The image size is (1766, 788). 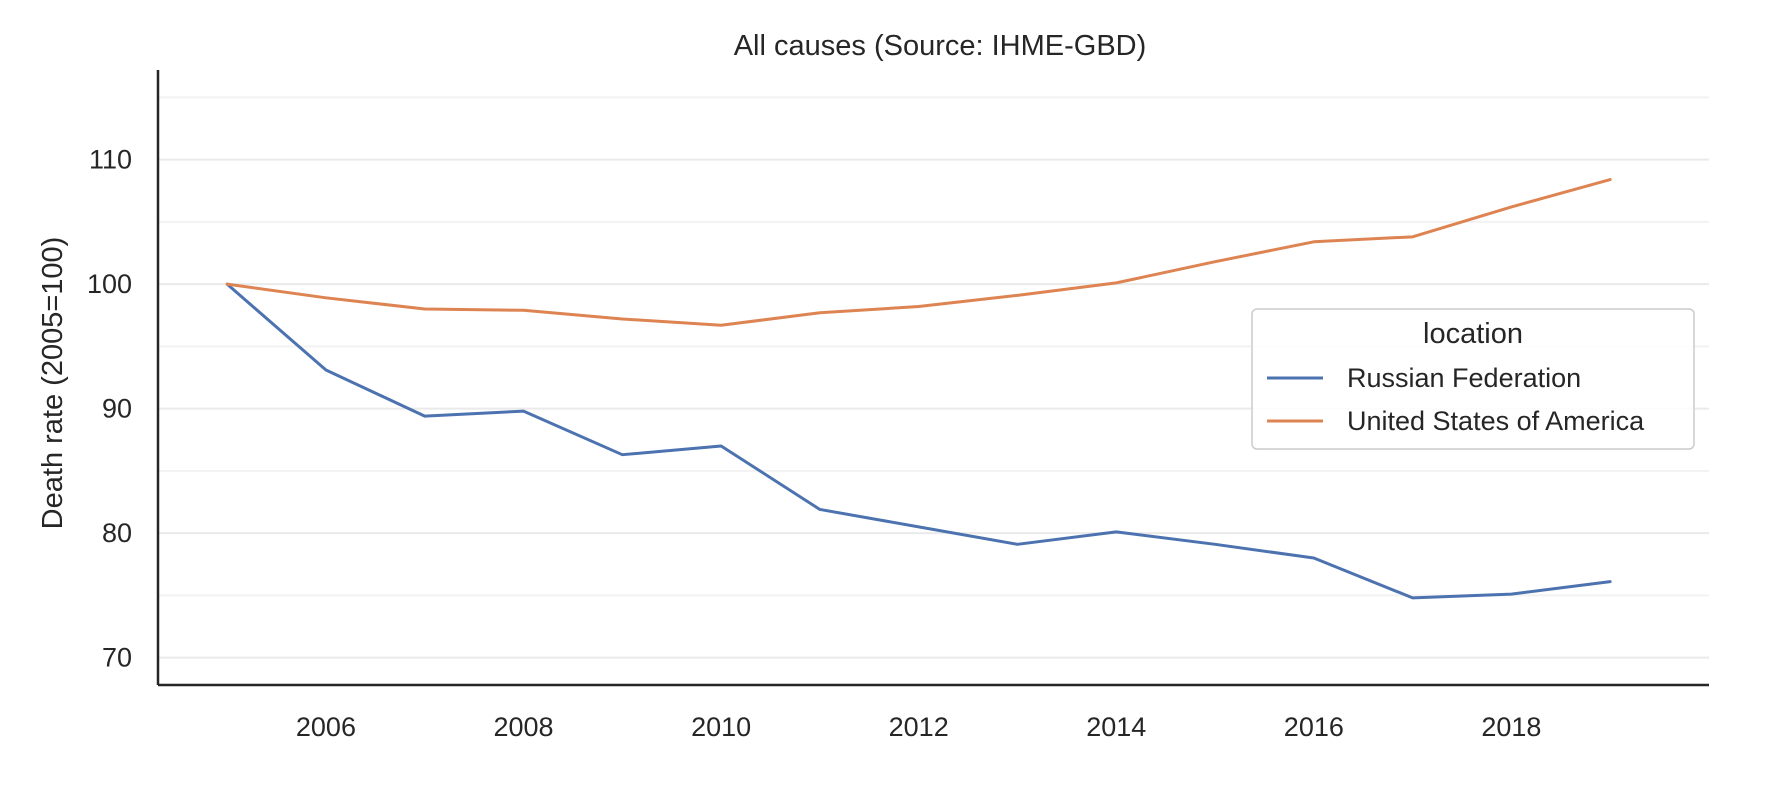 I want to click on y-tick-labels: 70 80 90 100 110, so click(x=109, y=409).